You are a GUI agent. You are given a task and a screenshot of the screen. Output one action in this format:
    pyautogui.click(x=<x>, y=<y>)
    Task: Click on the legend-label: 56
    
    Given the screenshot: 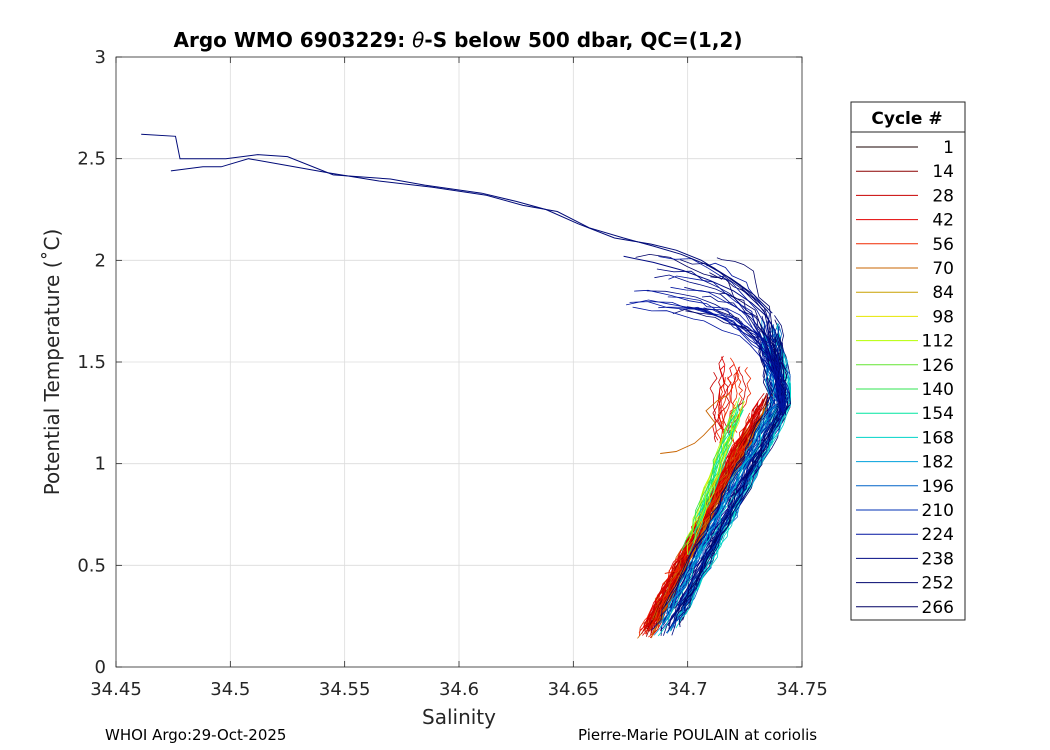 What is the action you would take?
    pyautogui.click(x=943, y=245)
    